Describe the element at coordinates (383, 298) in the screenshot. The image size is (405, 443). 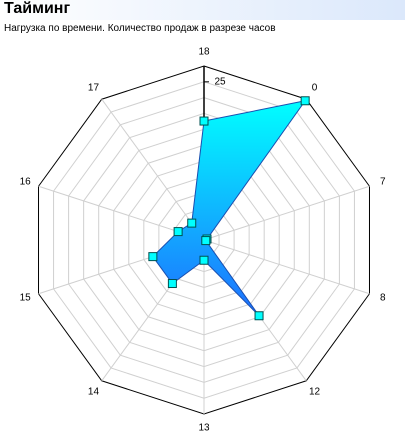
I see `category-label: 8` at that location.